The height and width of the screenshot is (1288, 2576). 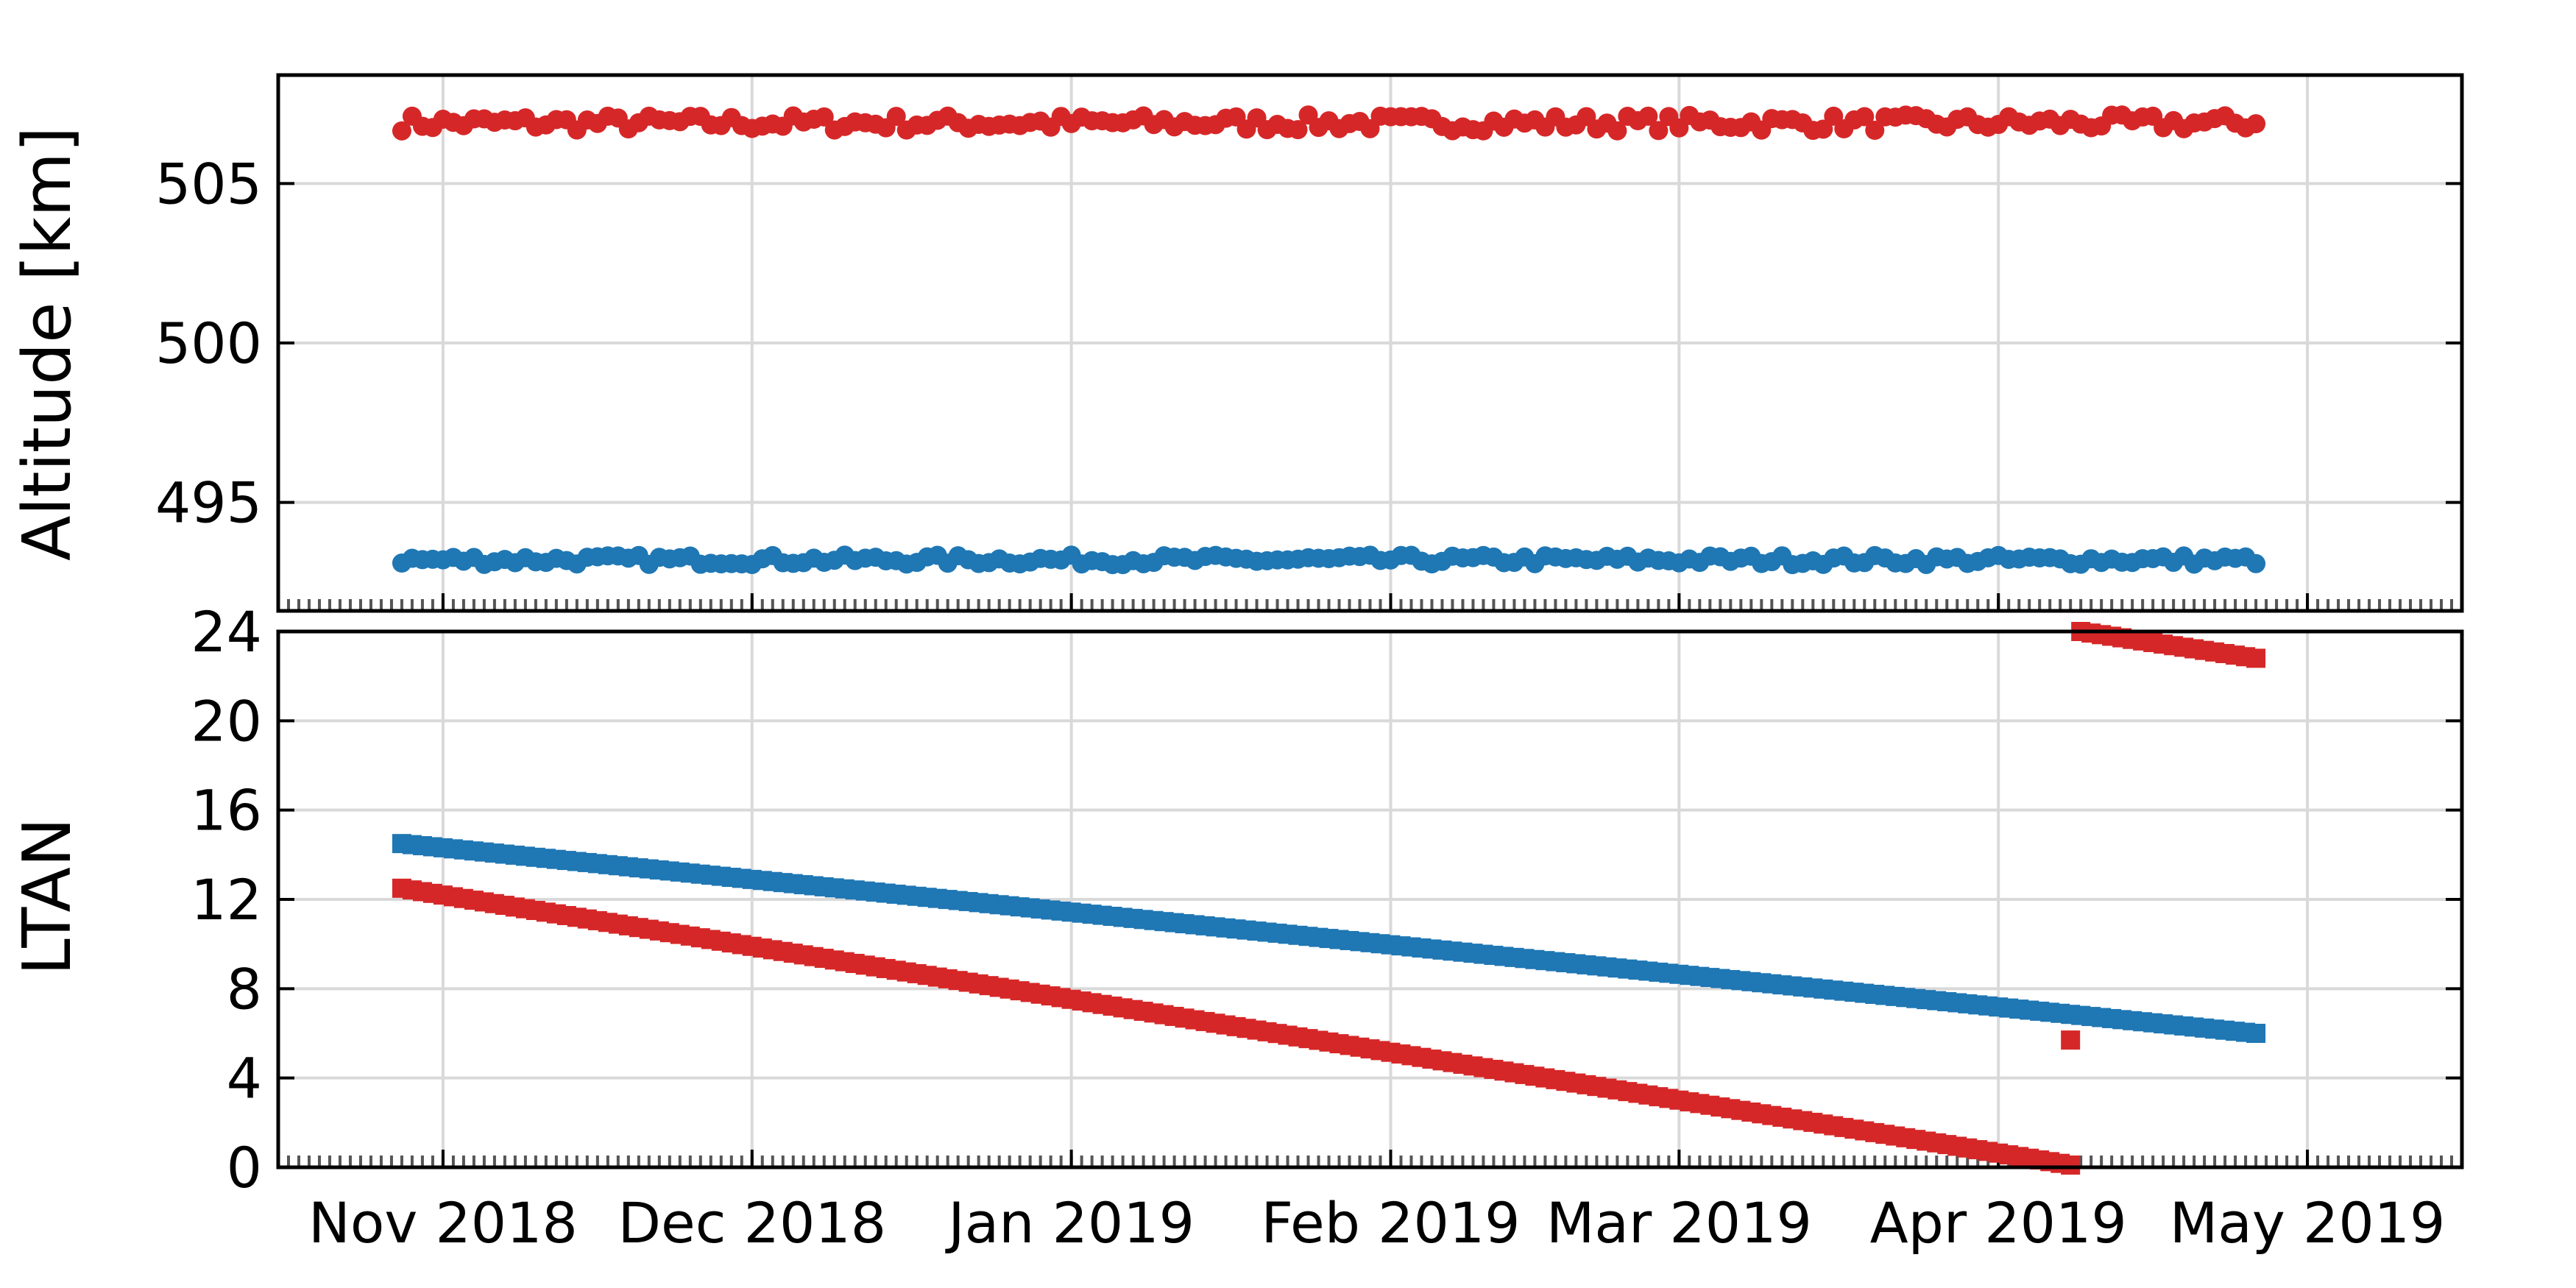 I want to click on ltan-ytick-label: 4, so click(x=244, y=1078).